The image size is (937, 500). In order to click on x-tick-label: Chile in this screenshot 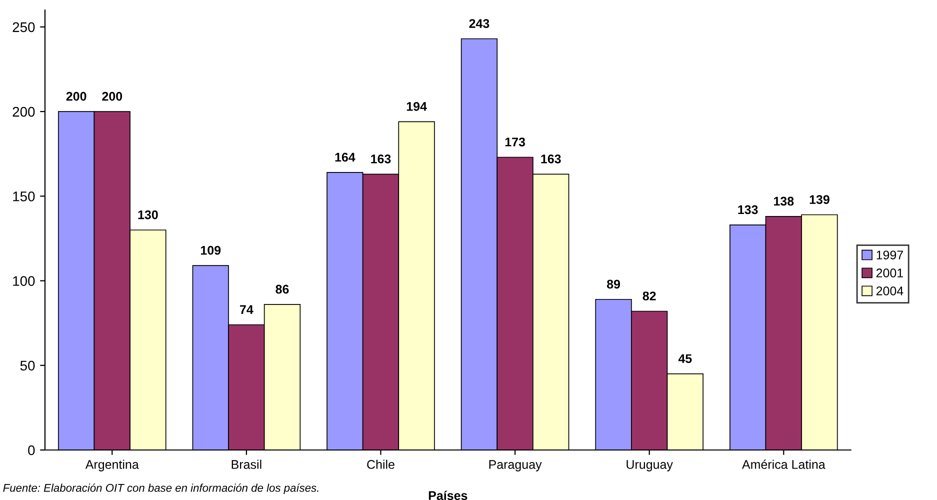, I will do `click(380, 464)`.